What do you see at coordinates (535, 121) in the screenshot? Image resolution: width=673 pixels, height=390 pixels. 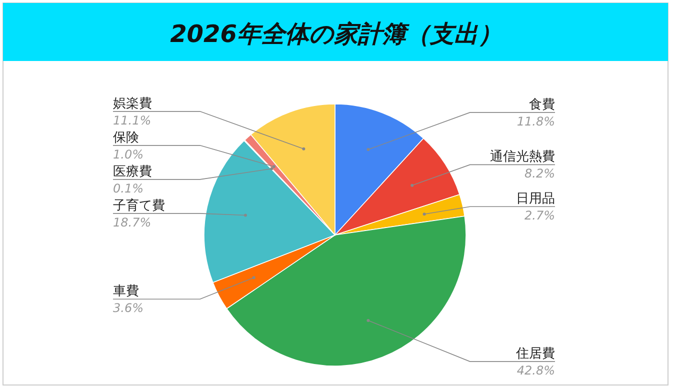 I see `data-label: 11.8%` at bounding box center [535, 121].